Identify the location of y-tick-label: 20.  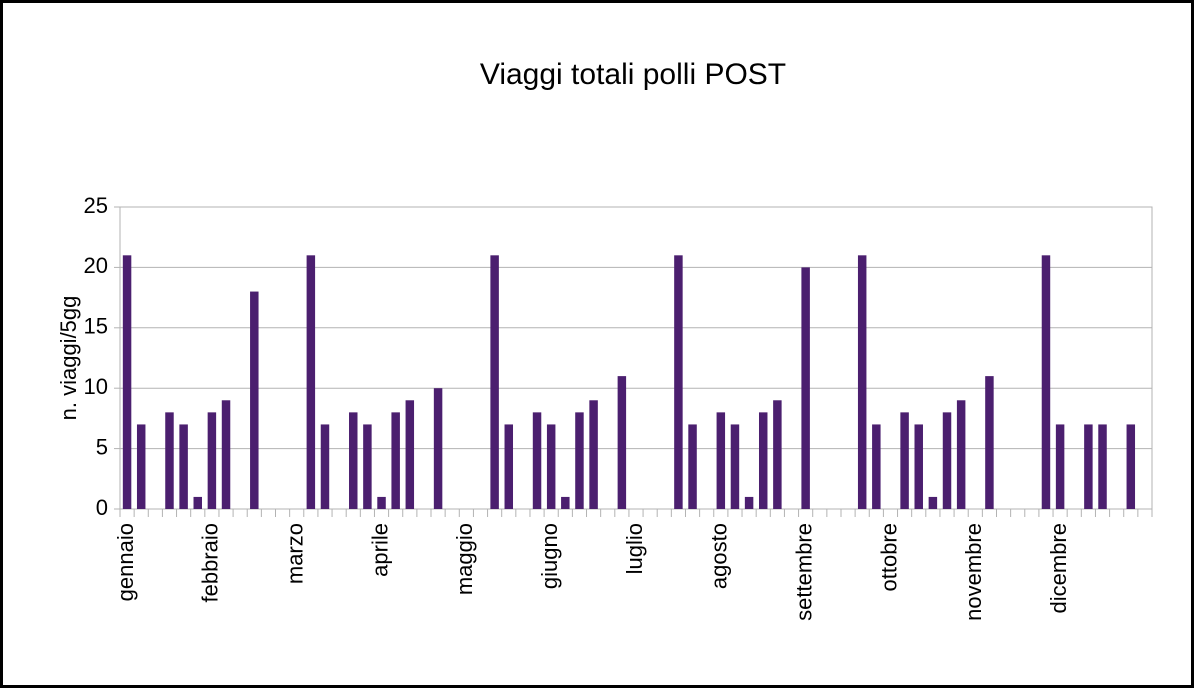
(96, 265).